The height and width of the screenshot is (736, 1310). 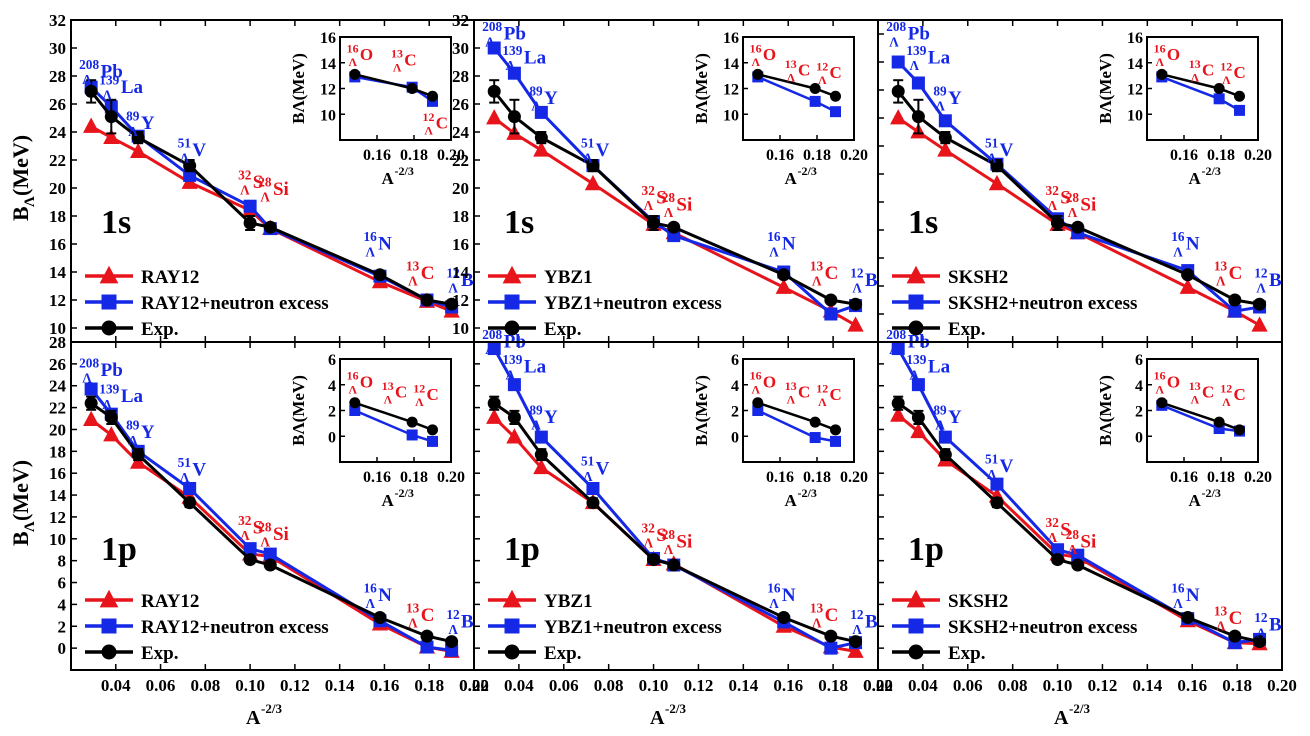 I want to click on nucleus-element: Pb, so click(x=112, y=71).